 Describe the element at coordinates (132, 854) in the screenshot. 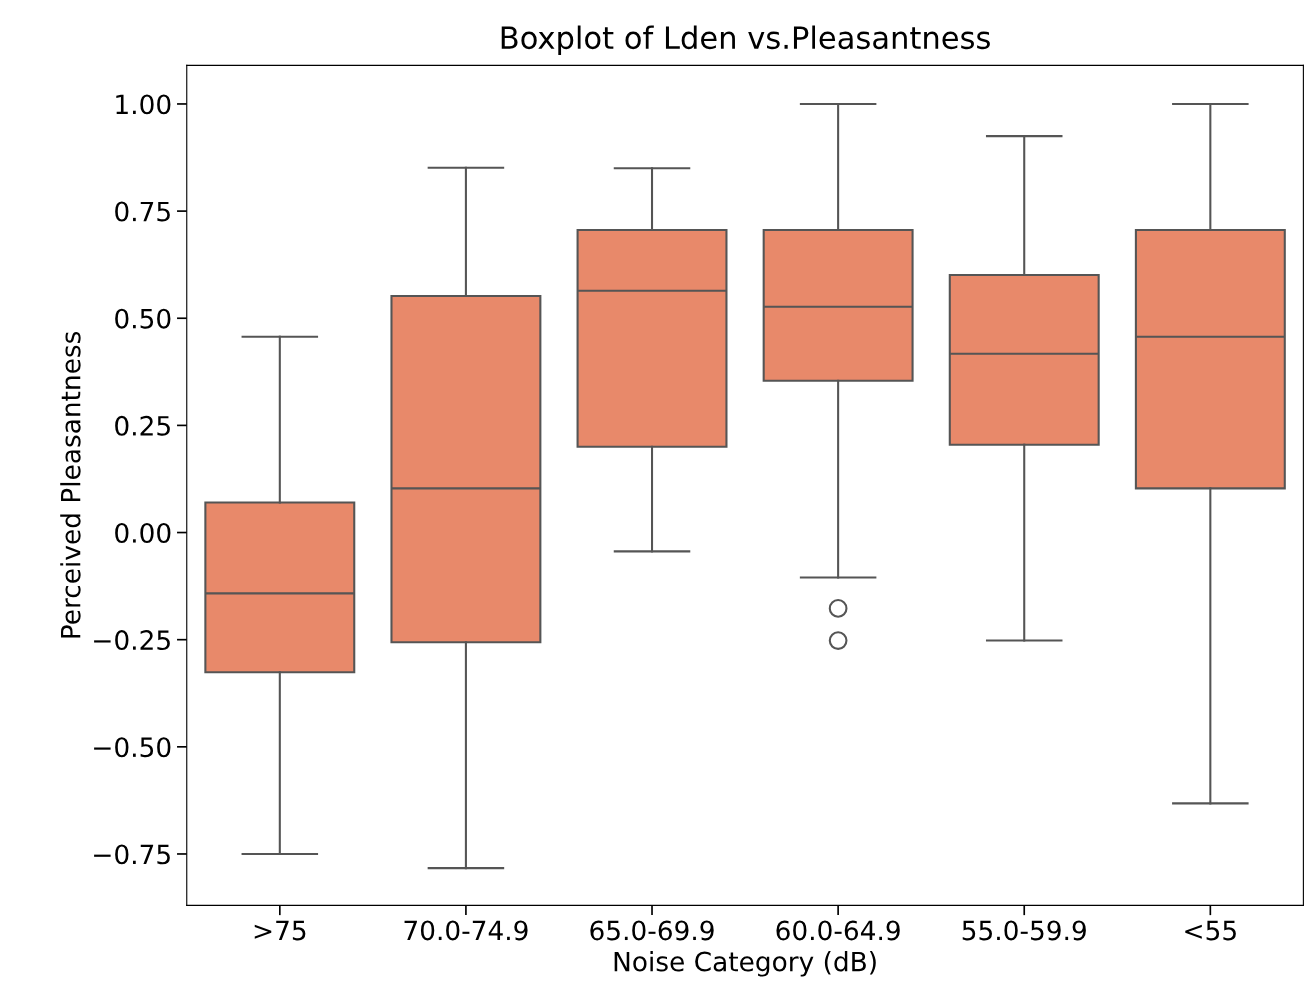

I see `y-tick-label: −0.75` at that location.